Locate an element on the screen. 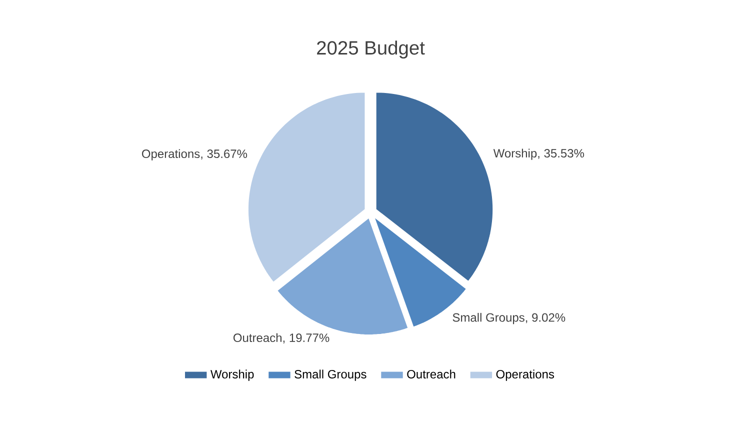 Image resolution: width=741 pixels, height=436 pixels. legend-label: Worship is located at coordinates (232, 375).